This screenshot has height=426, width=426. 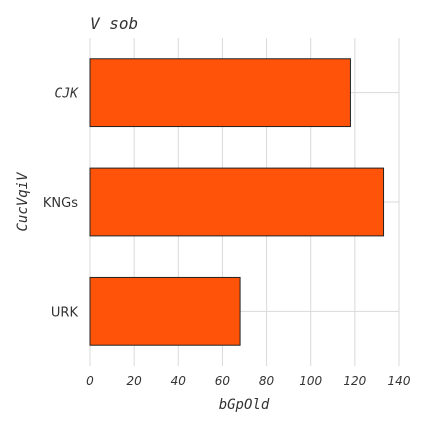 I want to click on y-tick-label: KNGs, so click(x=60, y=203).